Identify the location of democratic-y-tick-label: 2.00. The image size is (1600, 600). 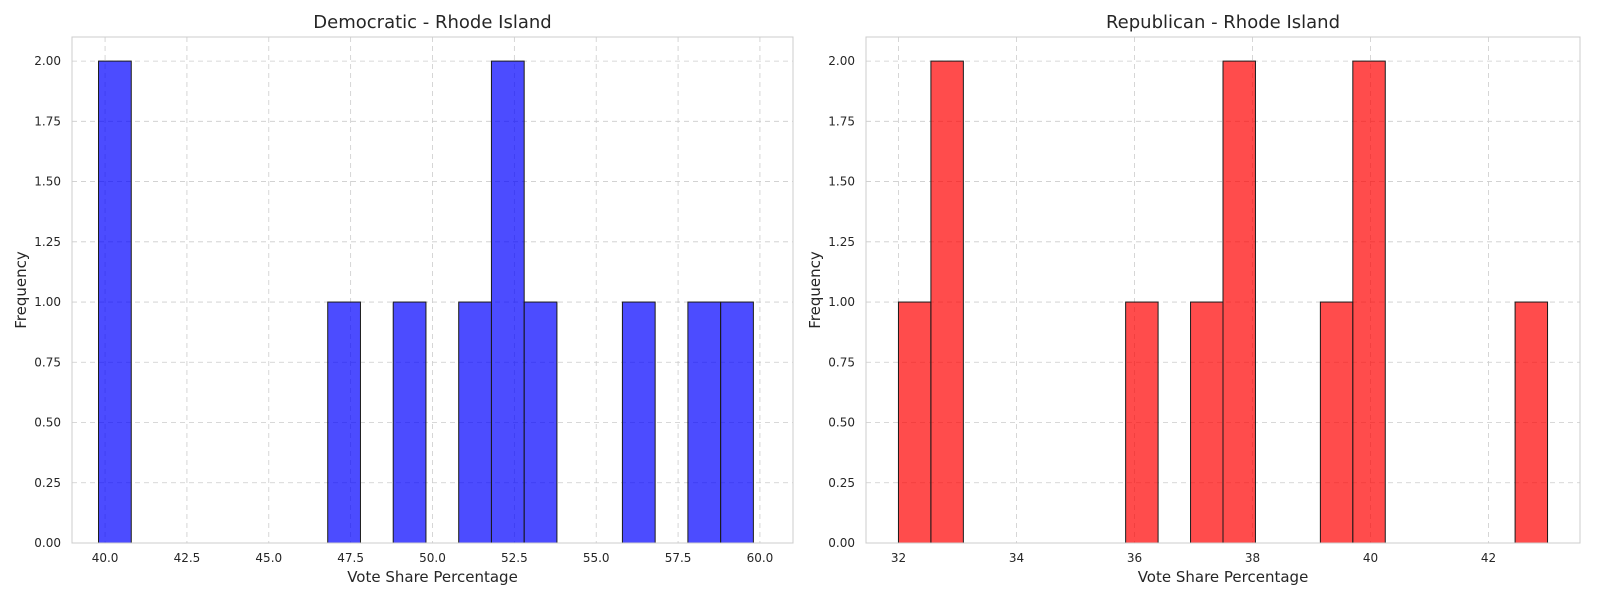
(47, 61).